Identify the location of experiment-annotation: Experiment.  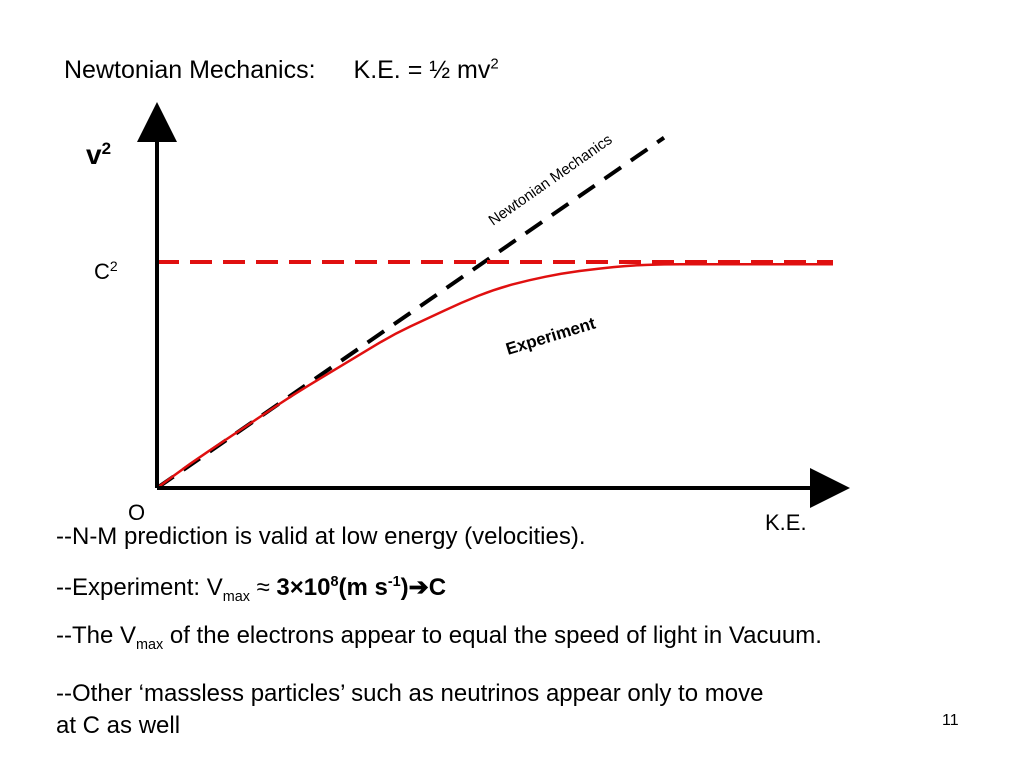
(551, 335).